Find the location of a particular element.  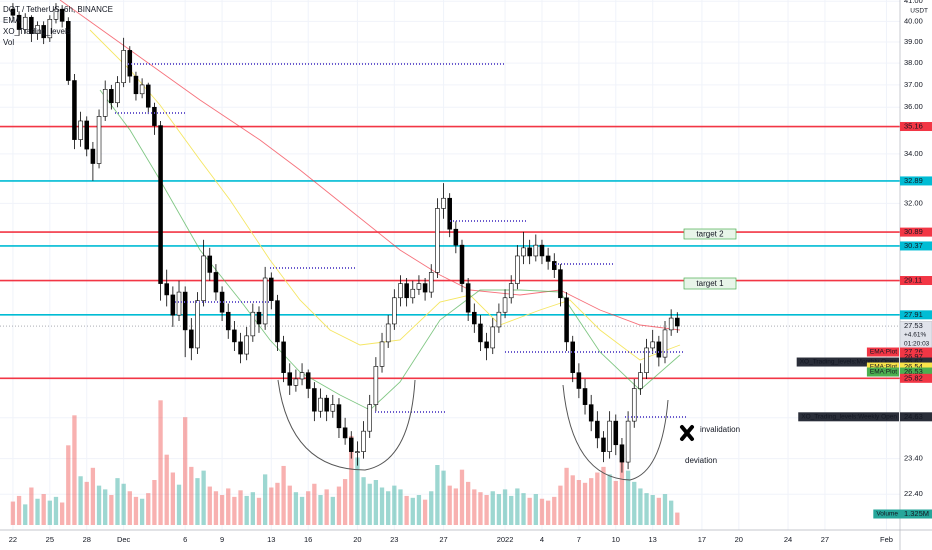

x-tick-label: 4 is located at coordinates (542, 539).